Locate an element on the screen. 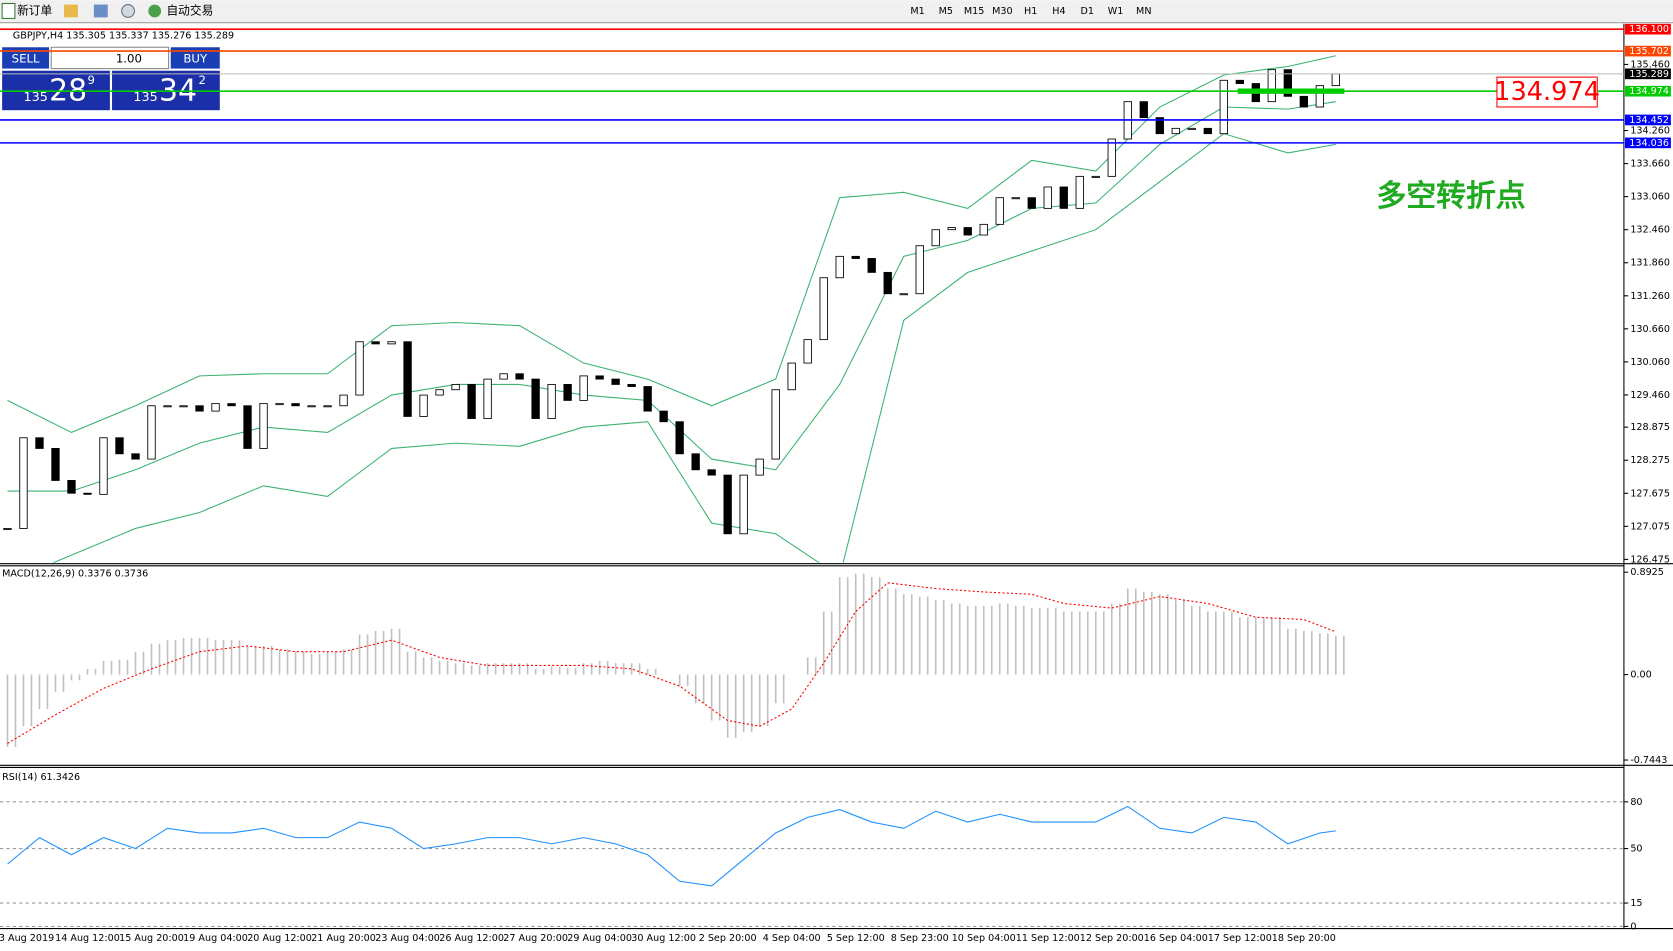 This screenshot has height=951, width=1673. timeframe-button: MN is located at coordinates (1143, 11).